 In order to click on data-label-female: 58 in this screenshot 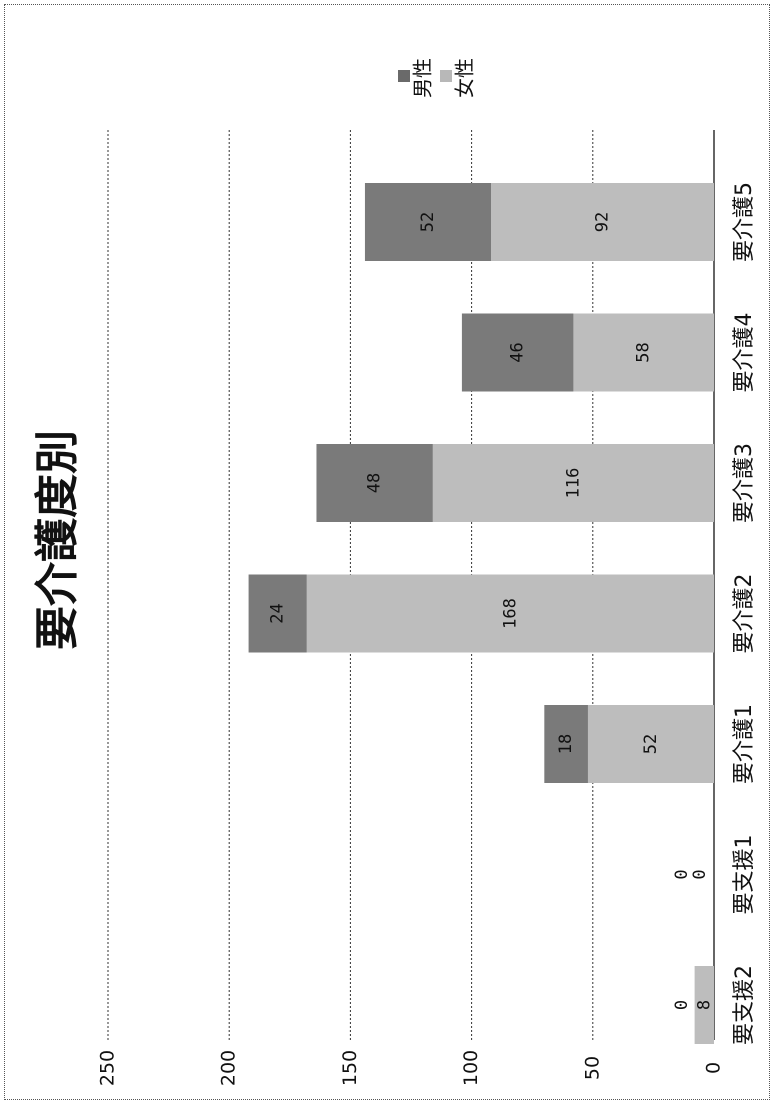, I will do `click(644, 352)`.